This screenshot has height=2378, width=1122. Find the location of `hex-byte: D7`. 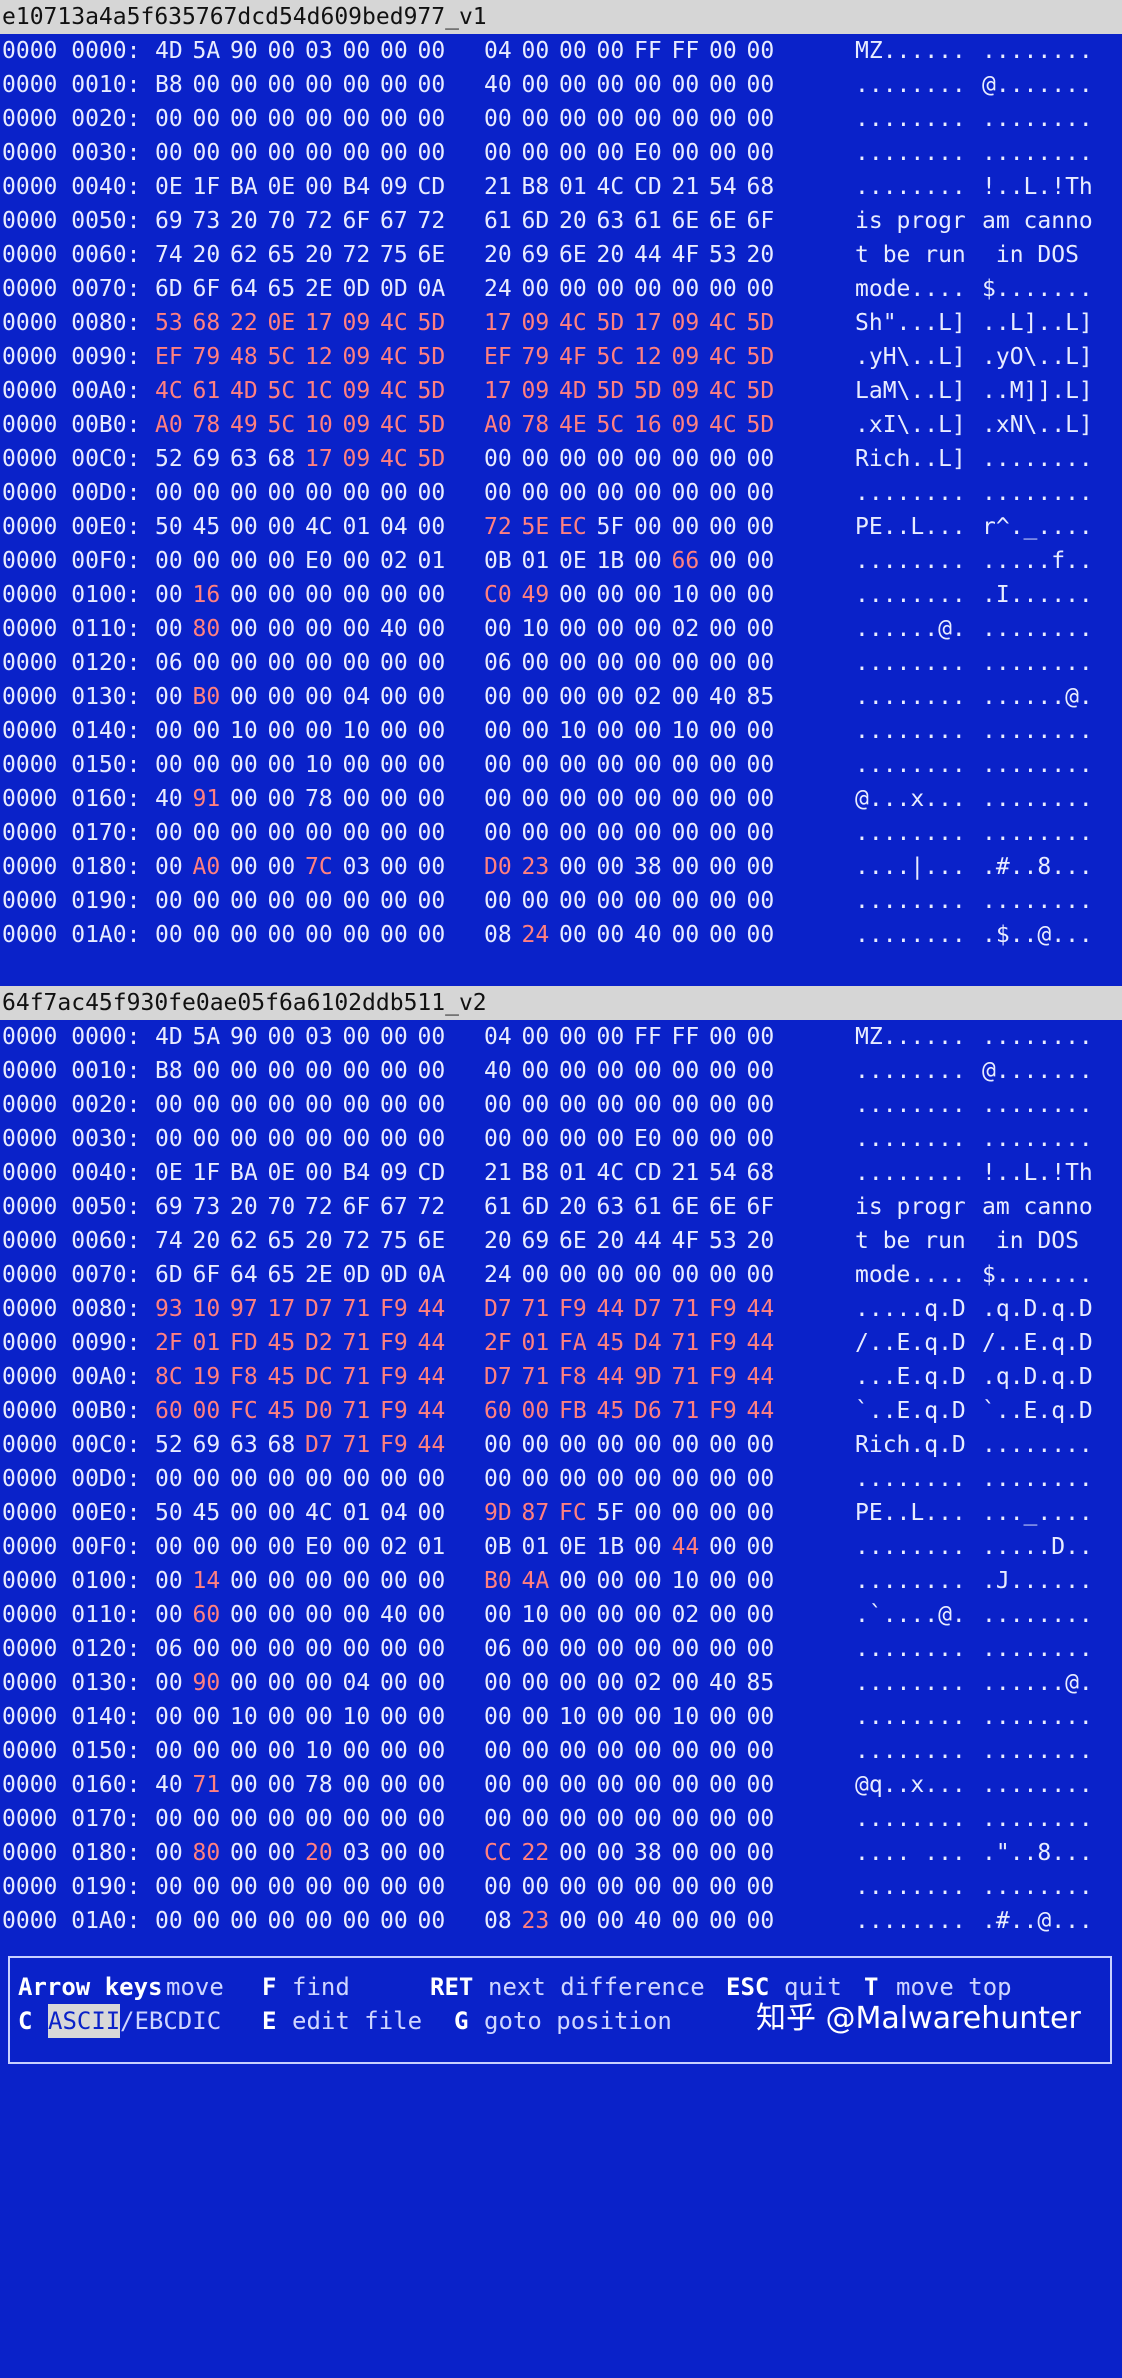

hex-byte: D7 is located at coordinates (648, 1309).